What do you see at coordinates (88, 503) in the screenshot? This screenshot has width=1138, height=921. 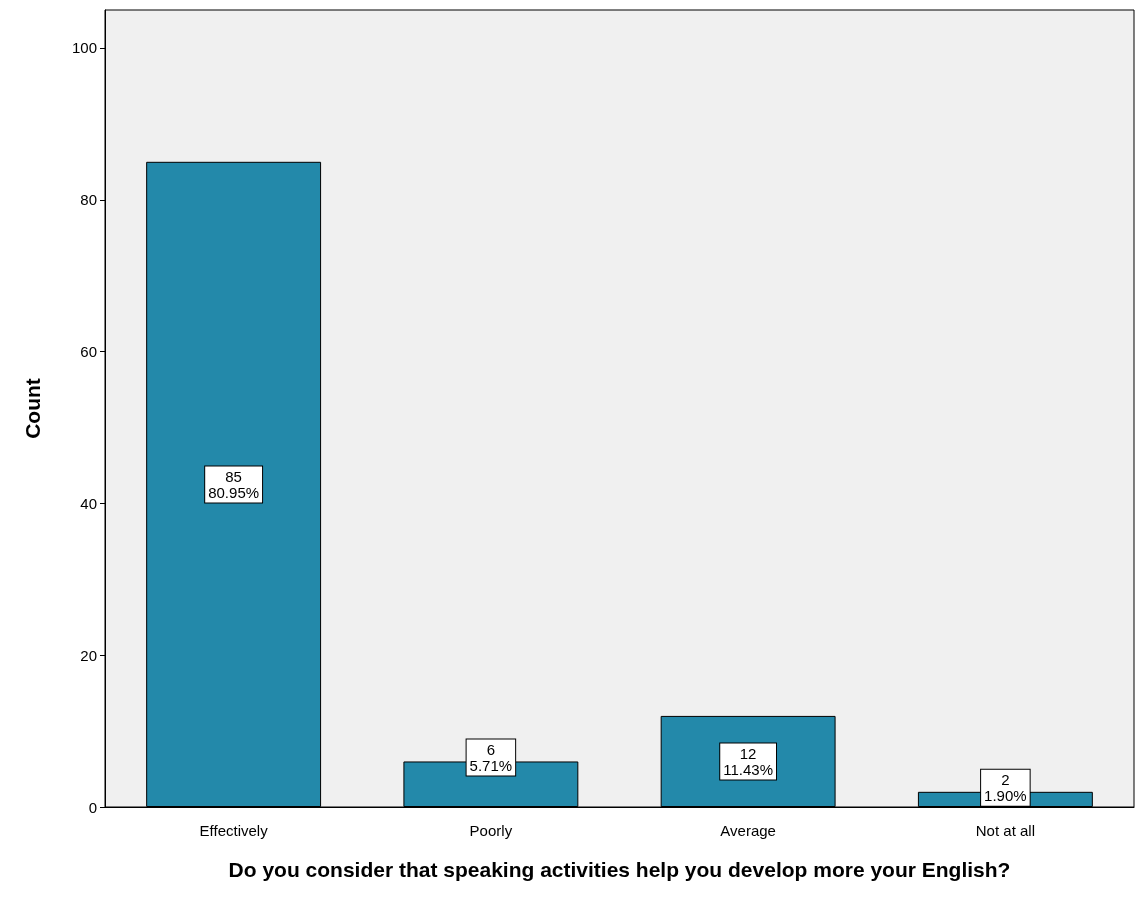 I see `y-tick-label: 40` at bounding box center [88, 503].